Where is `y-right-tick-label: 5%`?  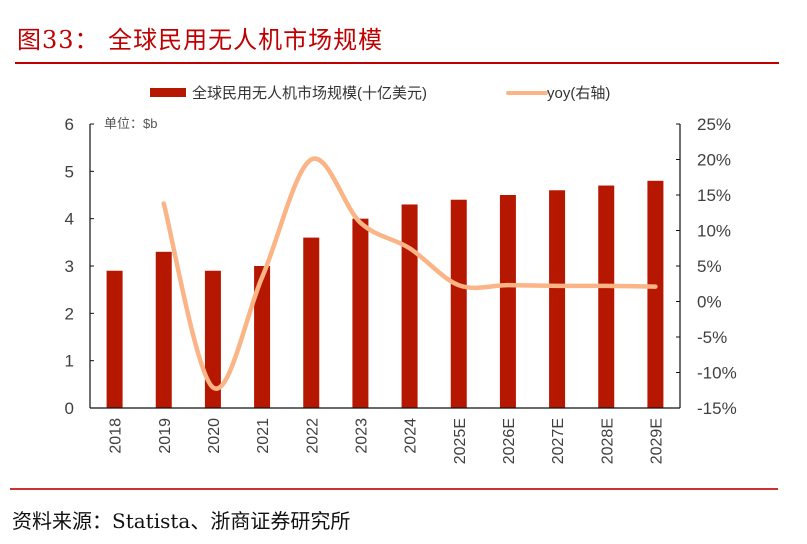
y-right-tick-label: 5% is located at coordinates (709, 266).